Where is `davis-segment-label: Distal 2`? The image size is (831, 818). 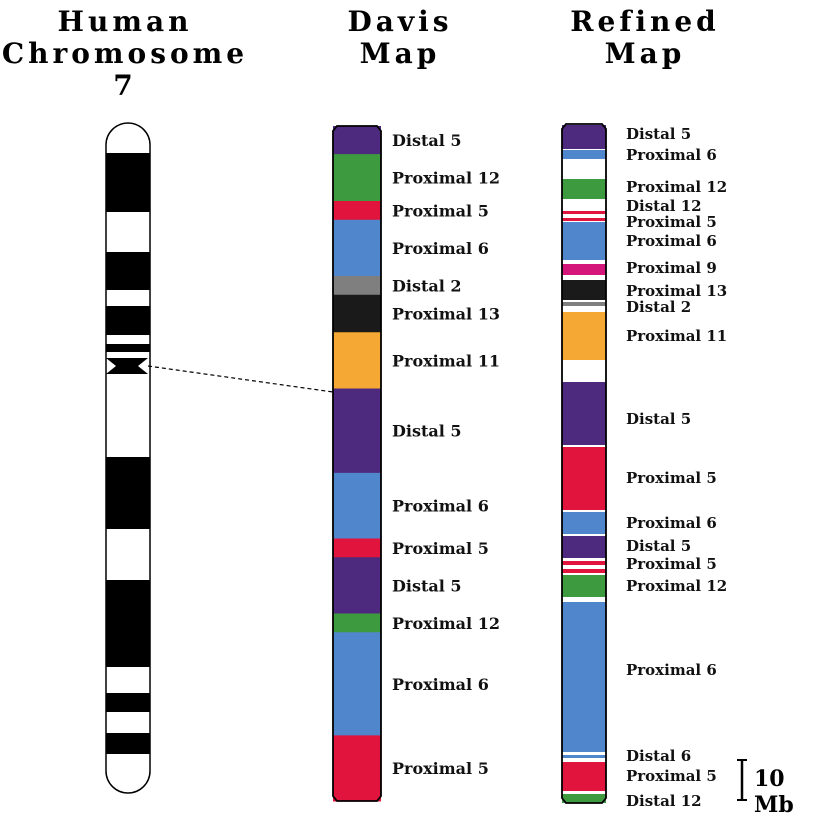
davis-segment-label: Distal 2 is located at coordinates (427, 285).